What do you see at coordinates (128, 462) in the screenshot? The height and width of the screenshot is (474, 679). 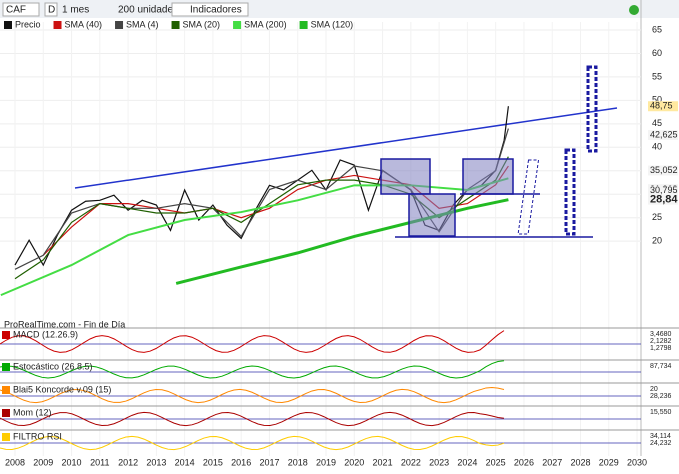 I see `x-tick-label: 2012` at bounding box center [128, 462].